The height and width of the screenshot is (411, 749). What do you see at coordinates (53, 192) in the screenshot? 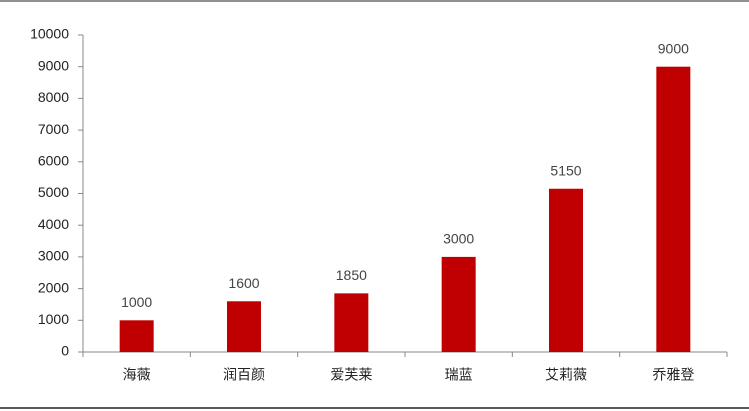
I see `y-tick-label: 5000` at bounding box center [53, 192].